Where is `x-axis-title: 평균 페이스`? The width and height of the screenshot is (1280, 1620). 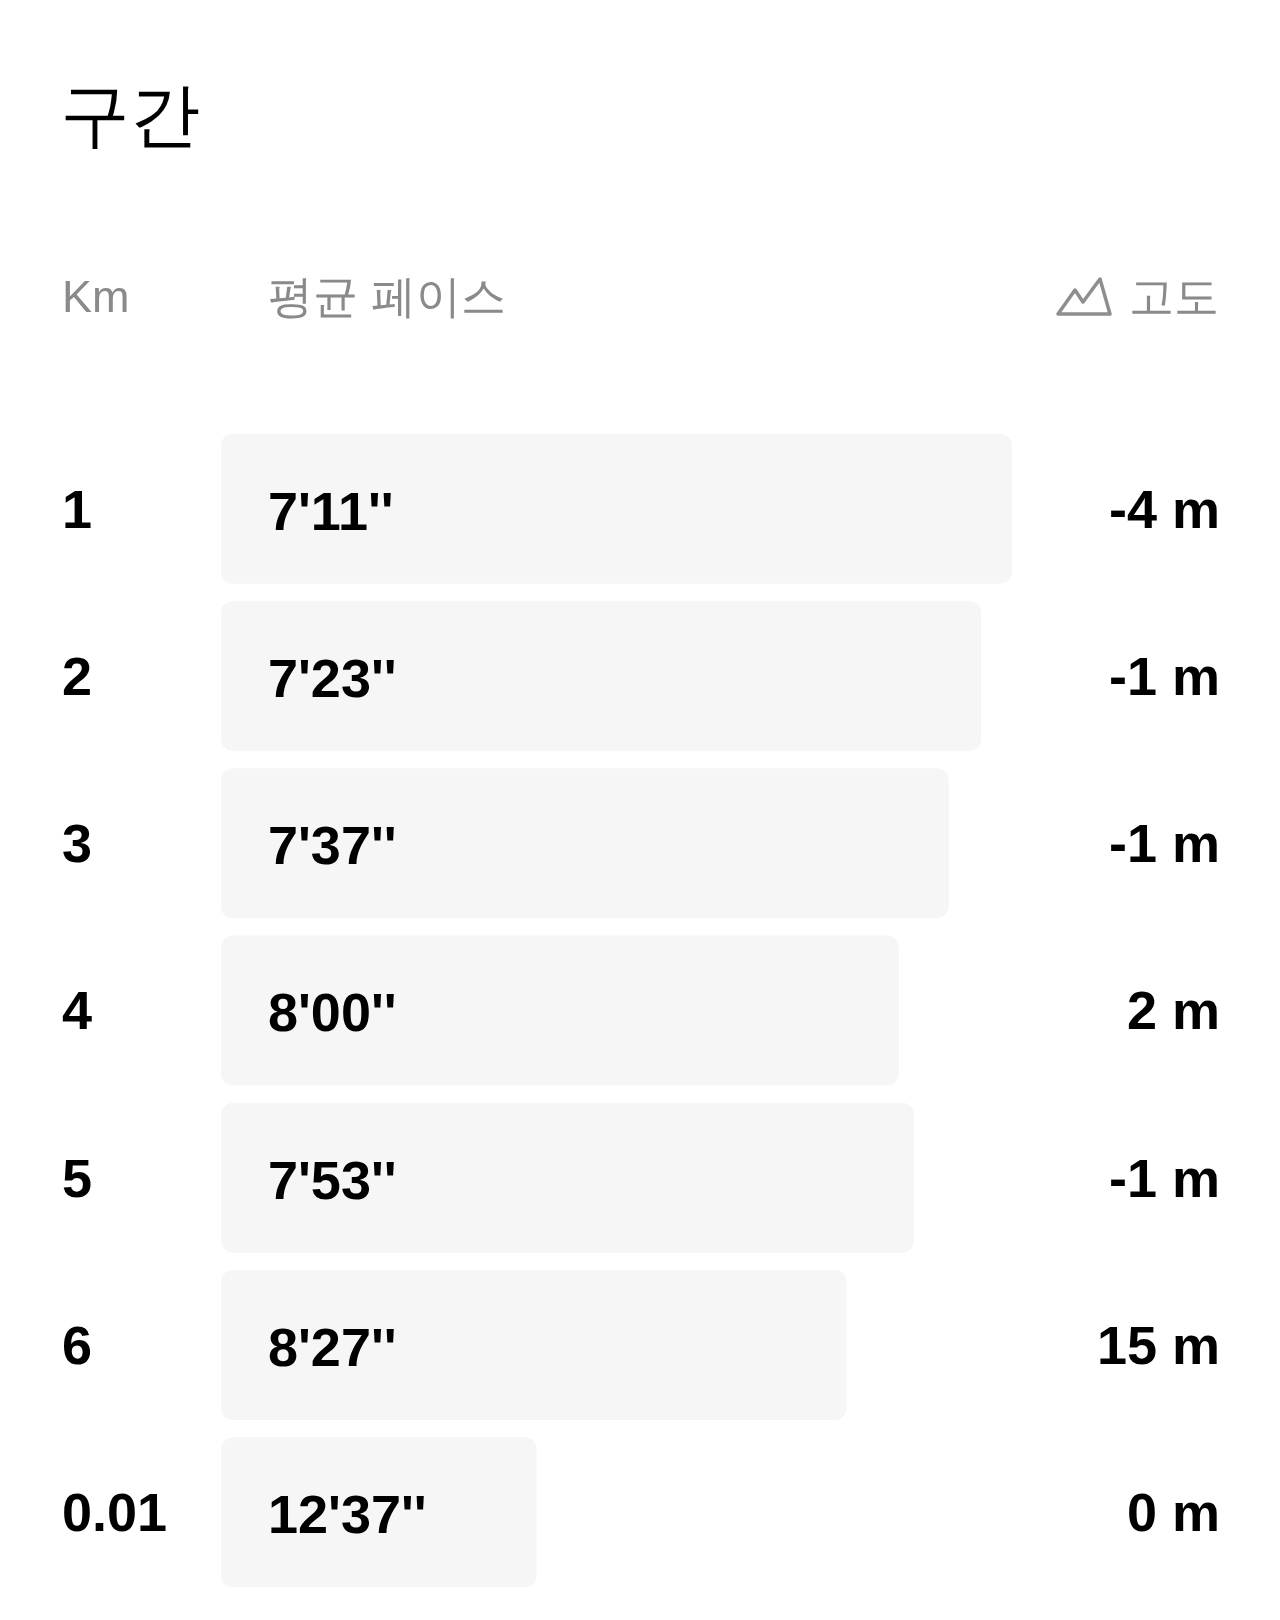 x-axis-title: 평균 페이스 is located at coordinates (387, 297).